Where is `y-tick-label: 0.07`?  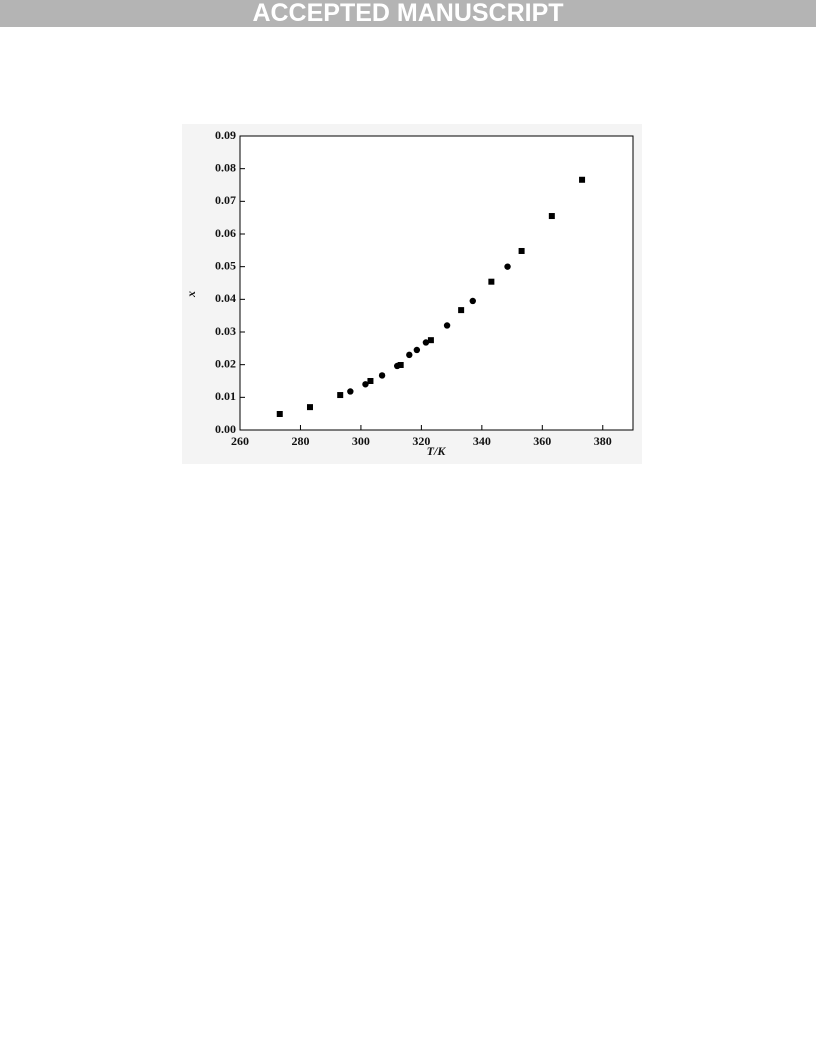
y-tick-label: 0.07 is located at coordinates (225, 200).